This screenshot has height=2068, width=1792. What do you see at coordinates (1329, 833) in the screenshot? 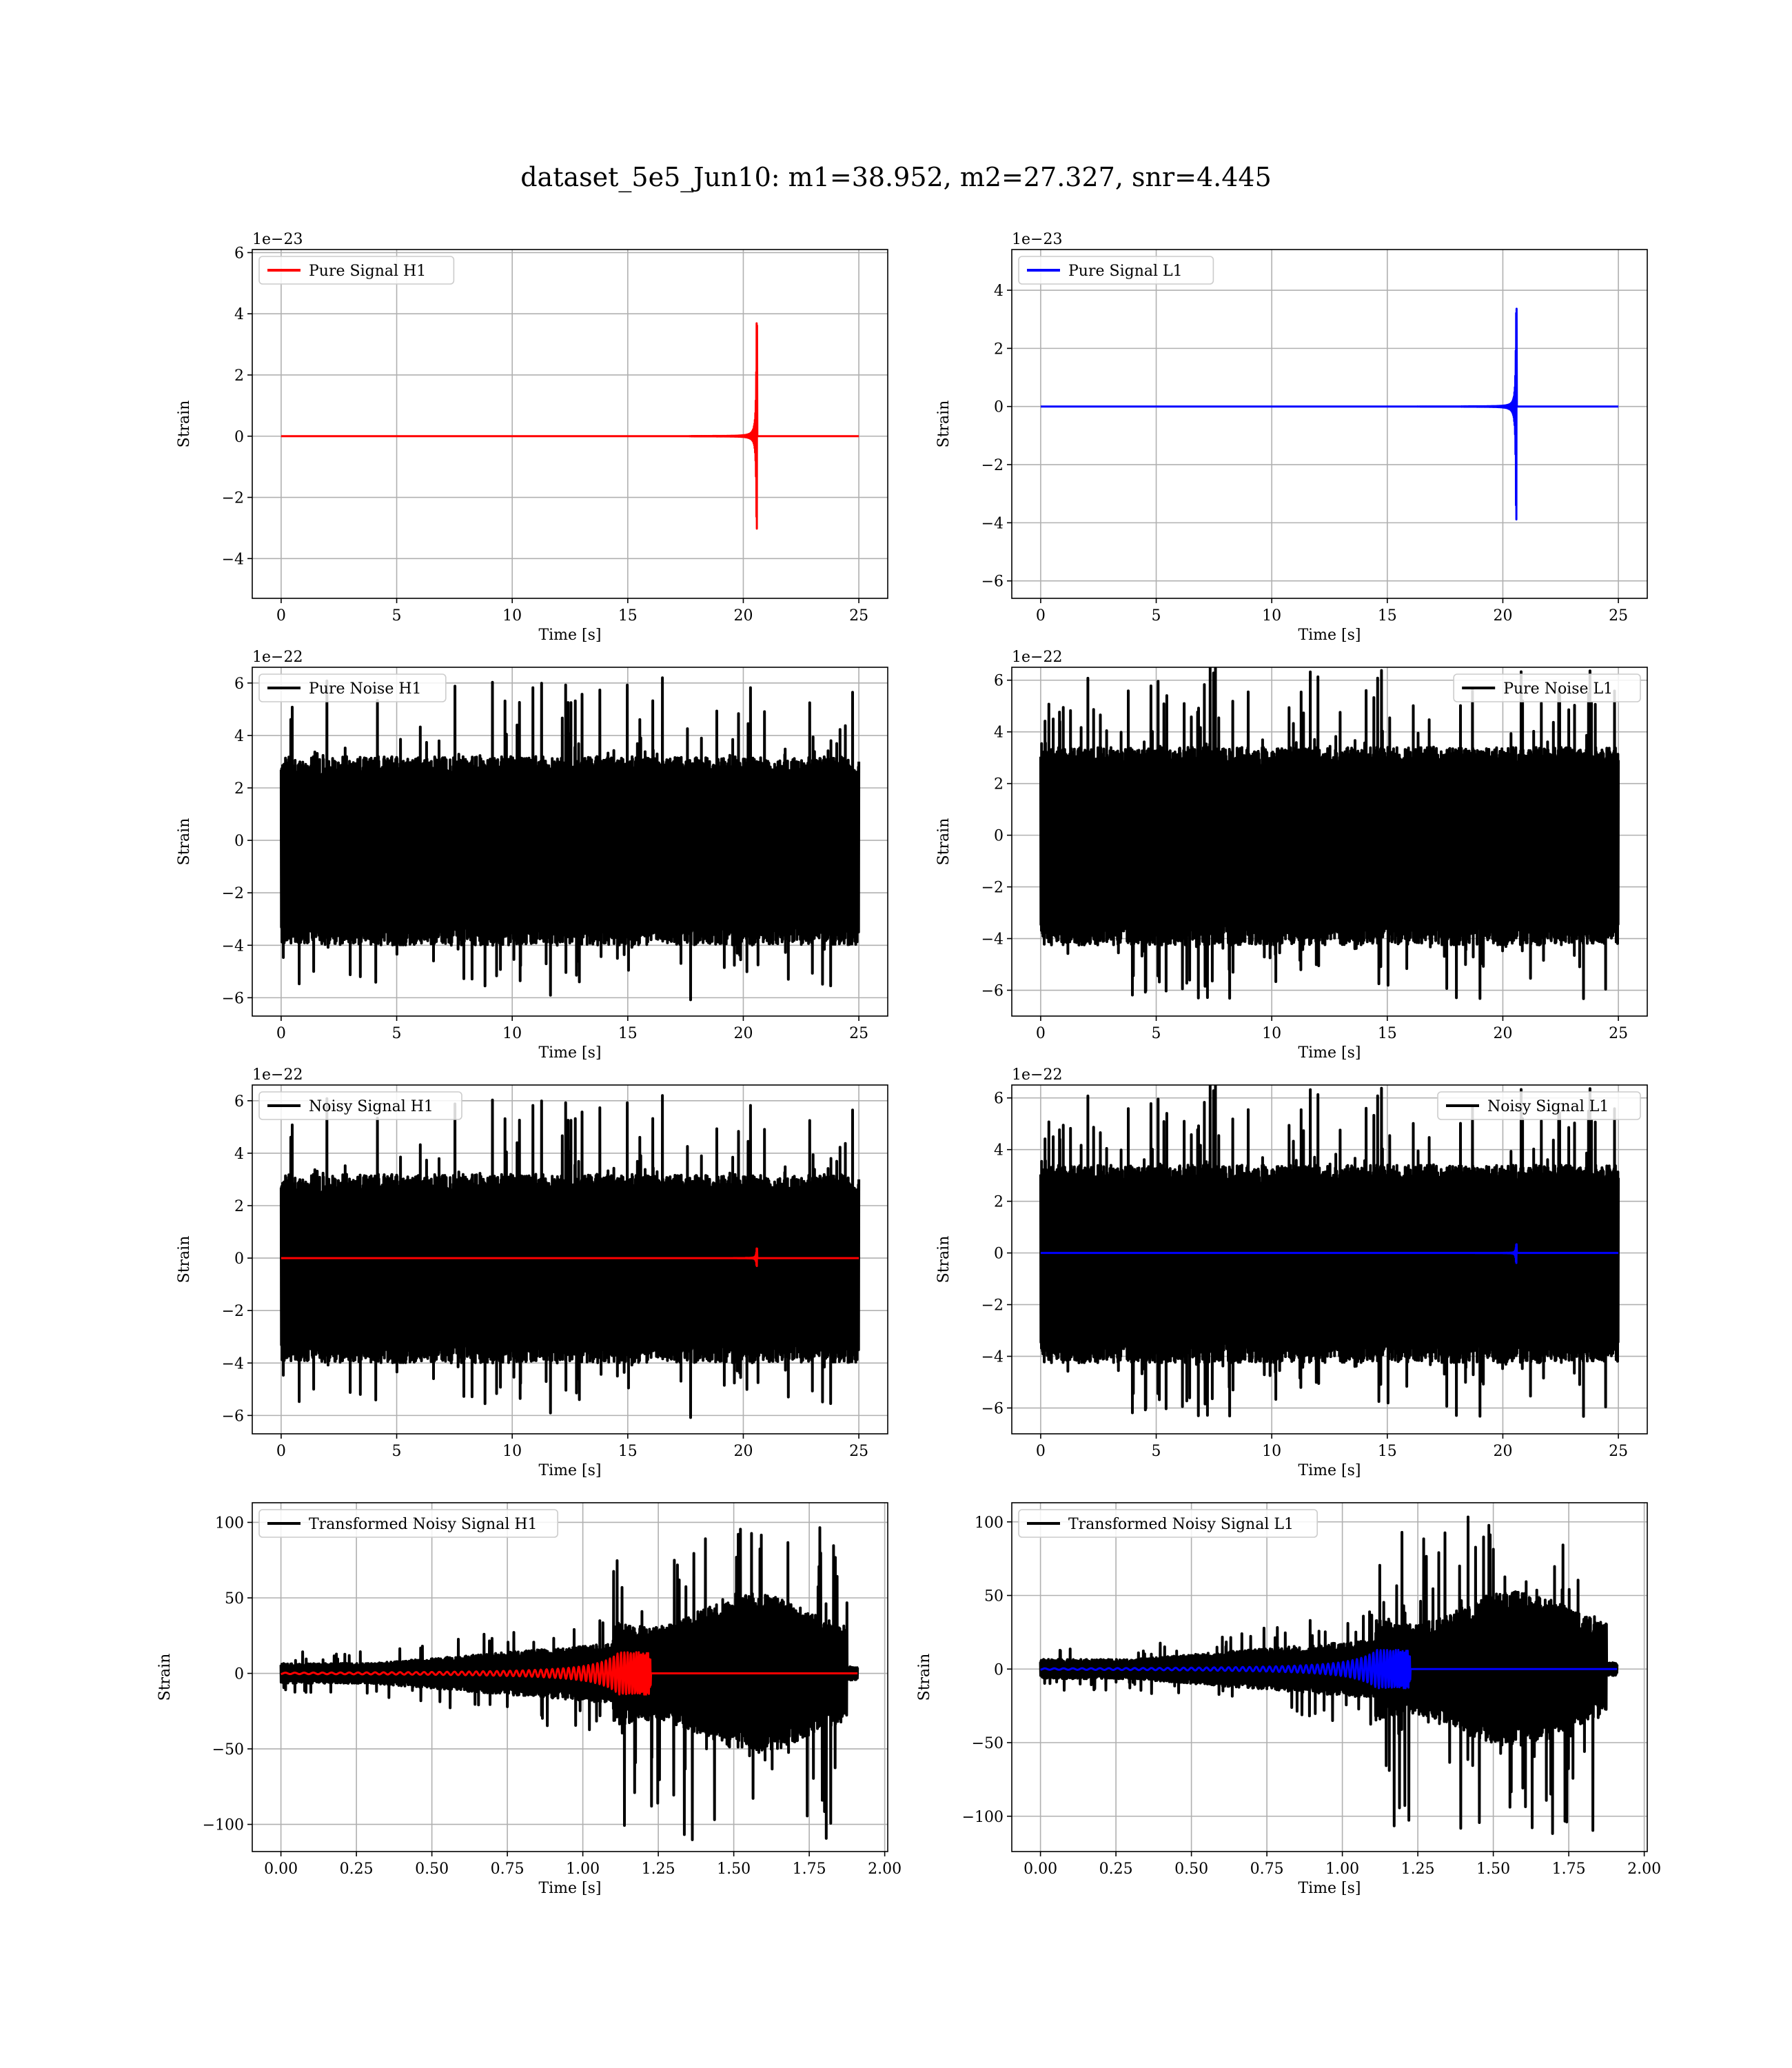
I see `series-line-pure-noise-l1` at bounding box center [1329, 833].